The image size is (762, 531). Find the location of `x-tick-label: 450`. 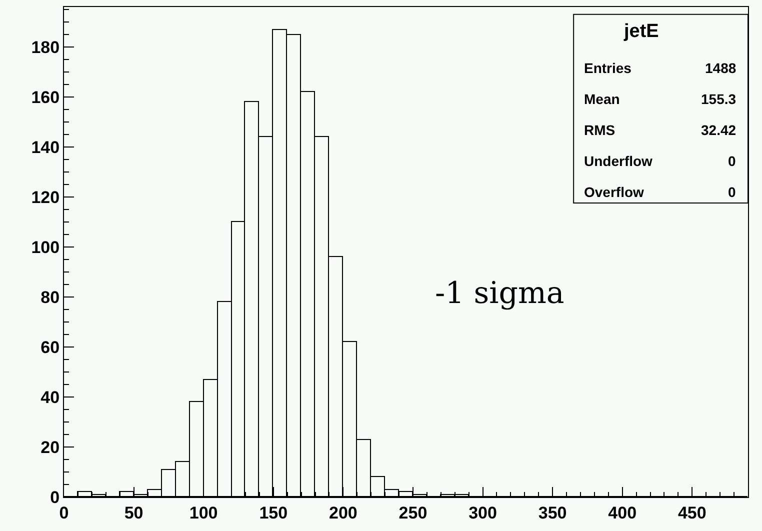

x-tick-label: 450 is located at coordinates (692, 512).